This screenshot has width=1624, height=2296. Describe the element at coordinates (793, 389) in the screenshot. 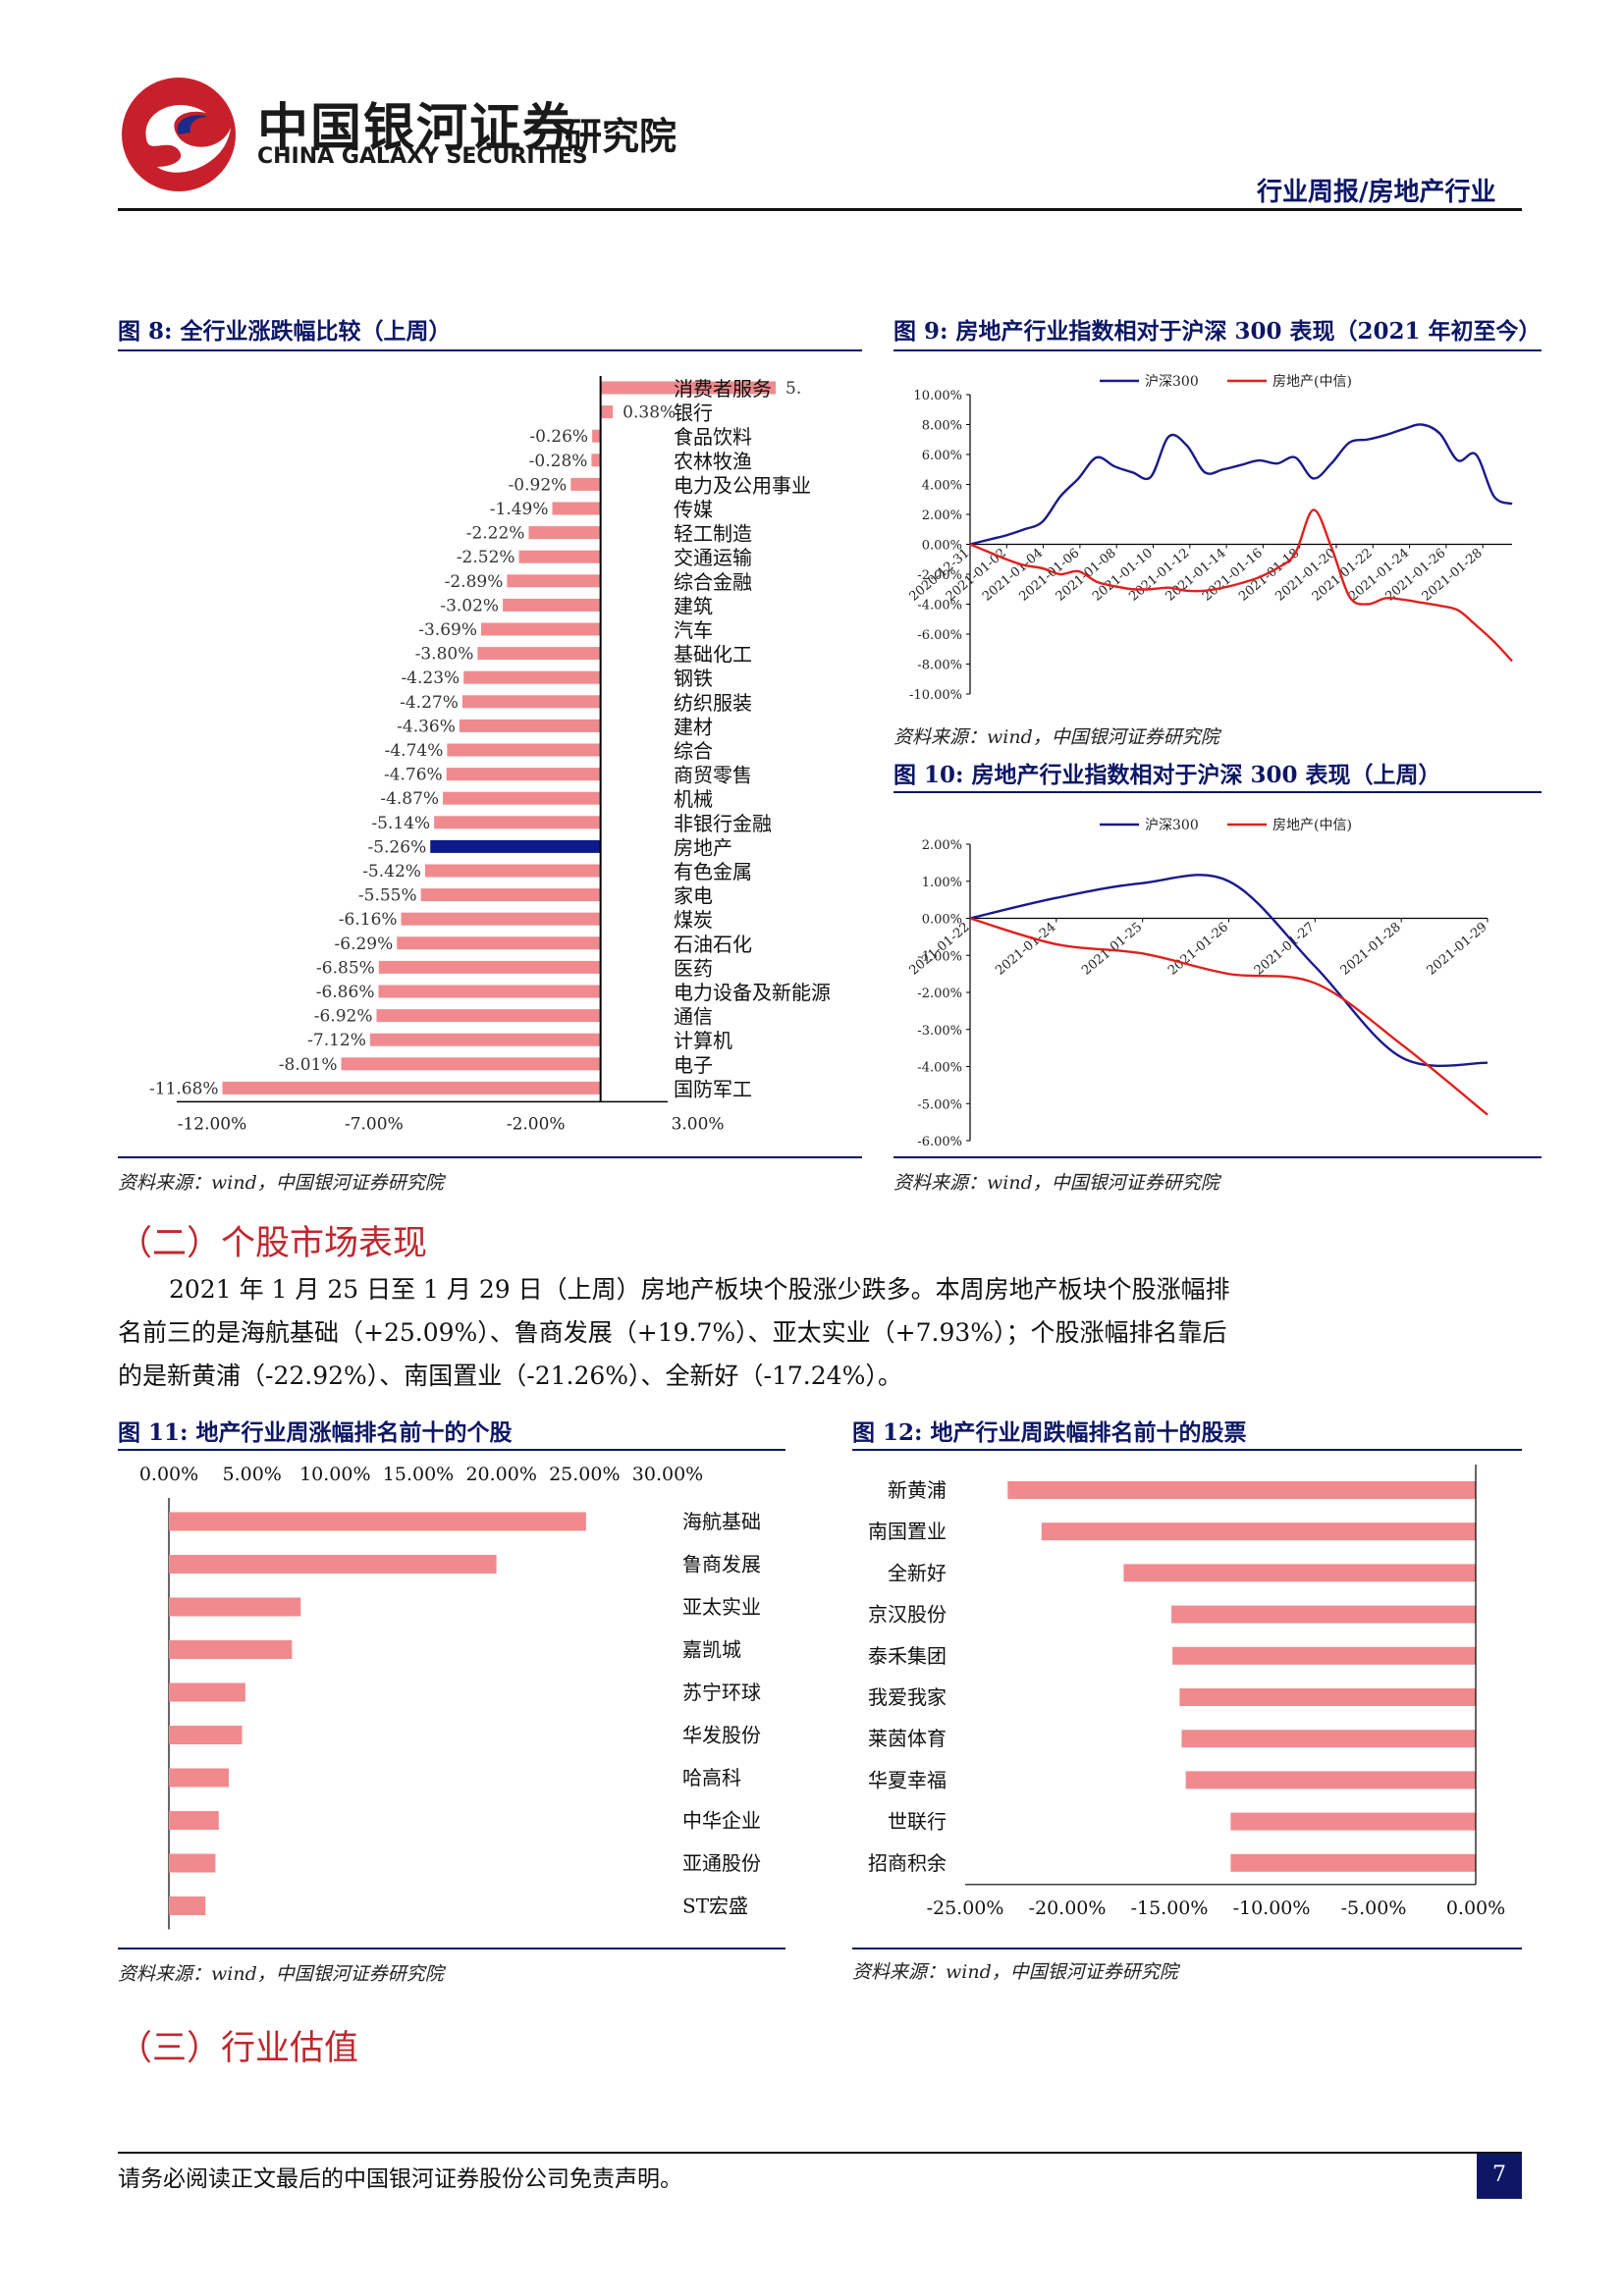

I see `fig8-value-label: 5.` at that location.